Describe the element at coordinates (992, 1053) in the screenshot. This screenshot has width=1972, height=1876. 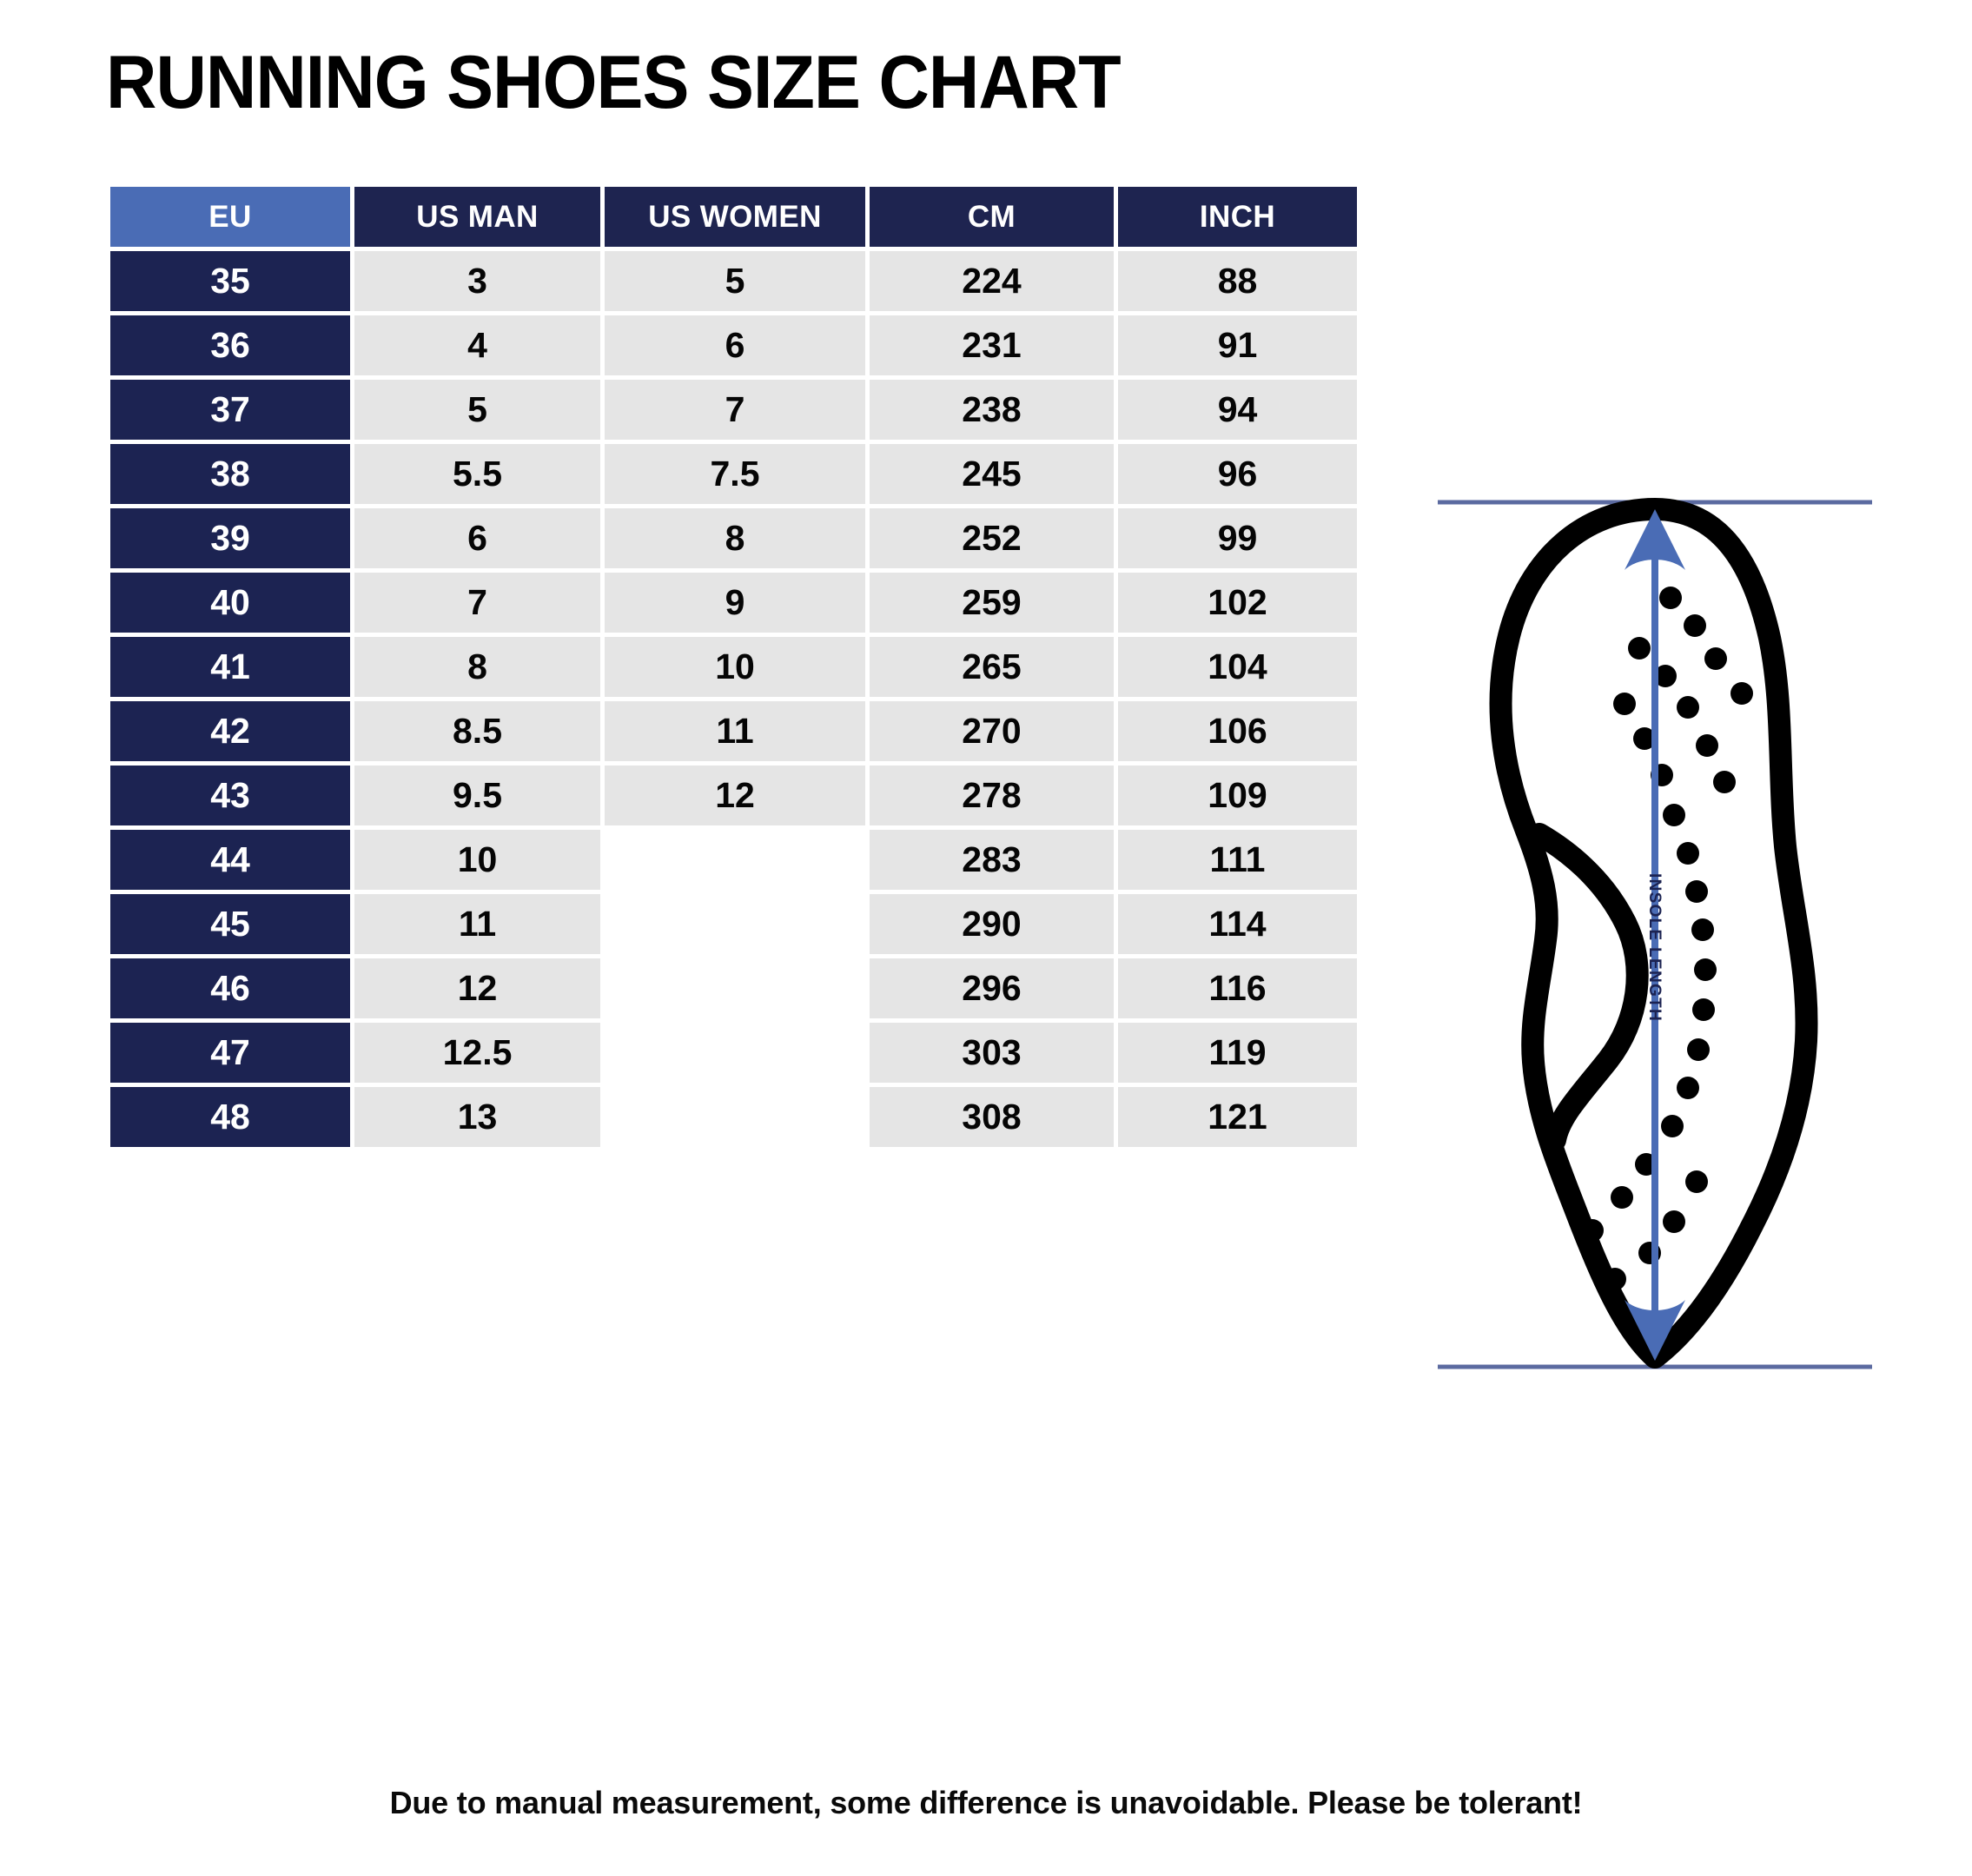
I see `cell-cm: 303` at that location.